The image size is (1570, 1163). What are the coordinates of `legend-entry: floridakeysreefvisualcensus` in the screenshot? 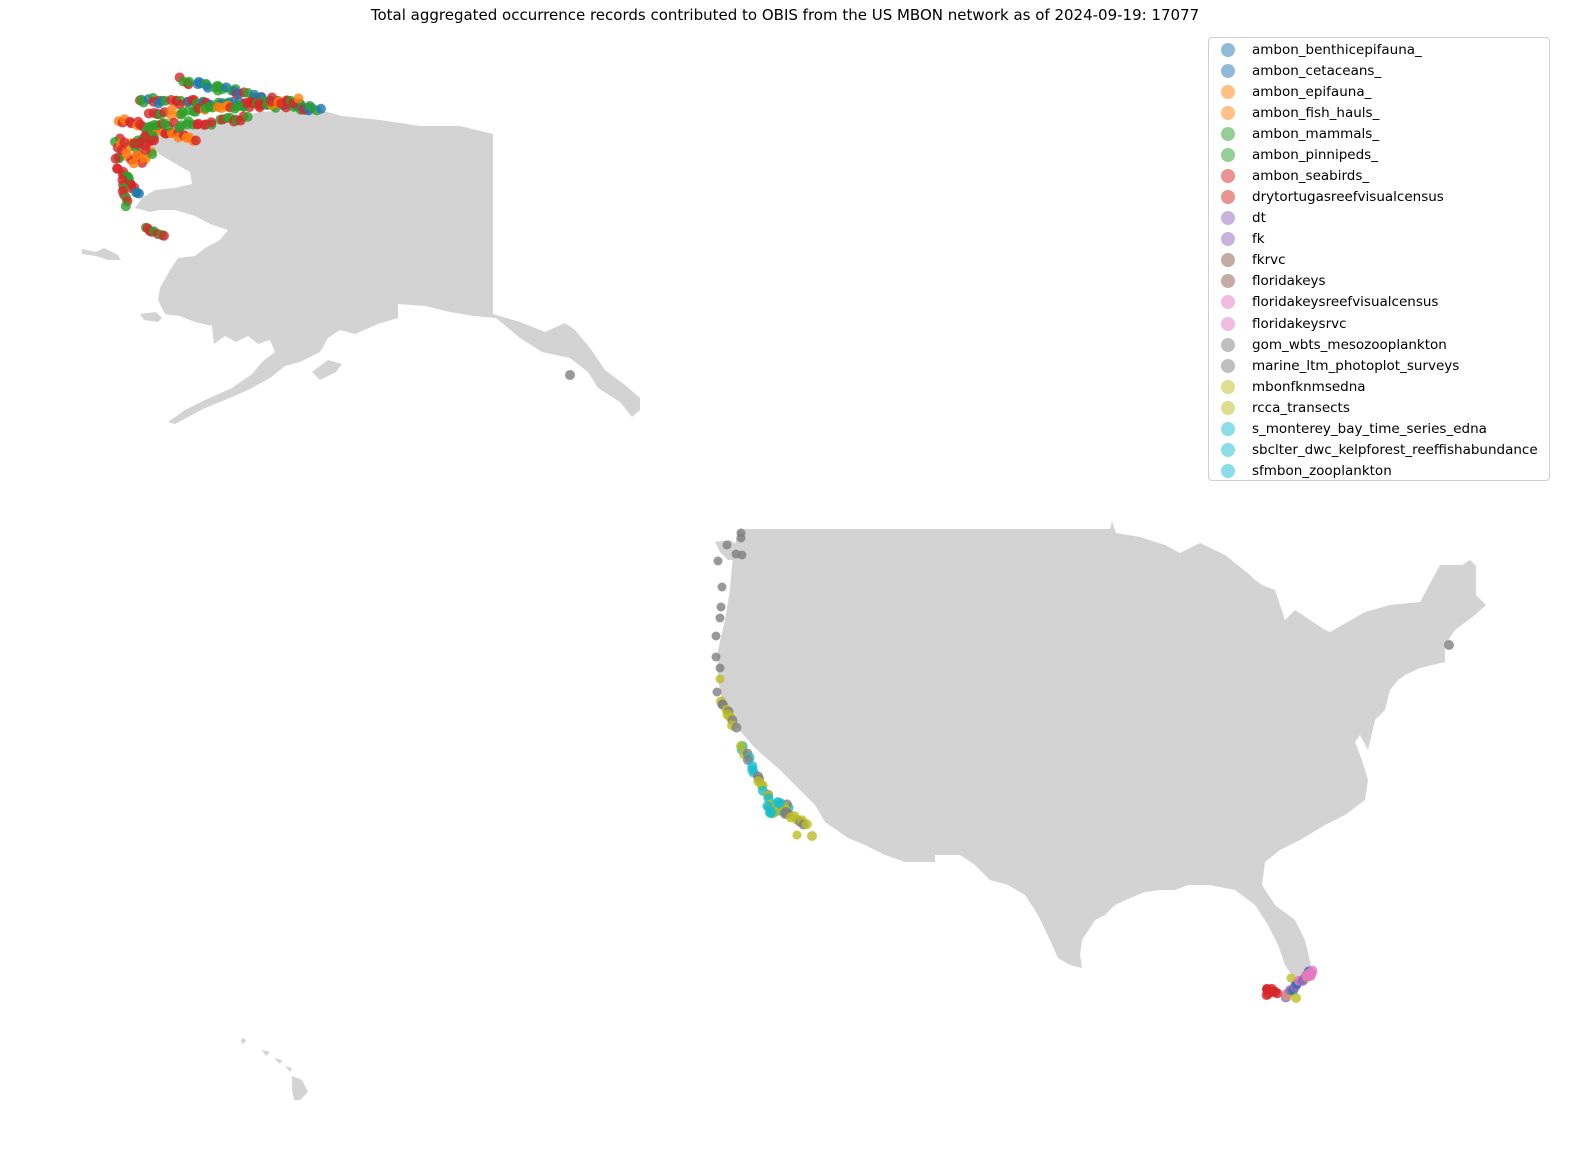 It's located at (1379, 302).